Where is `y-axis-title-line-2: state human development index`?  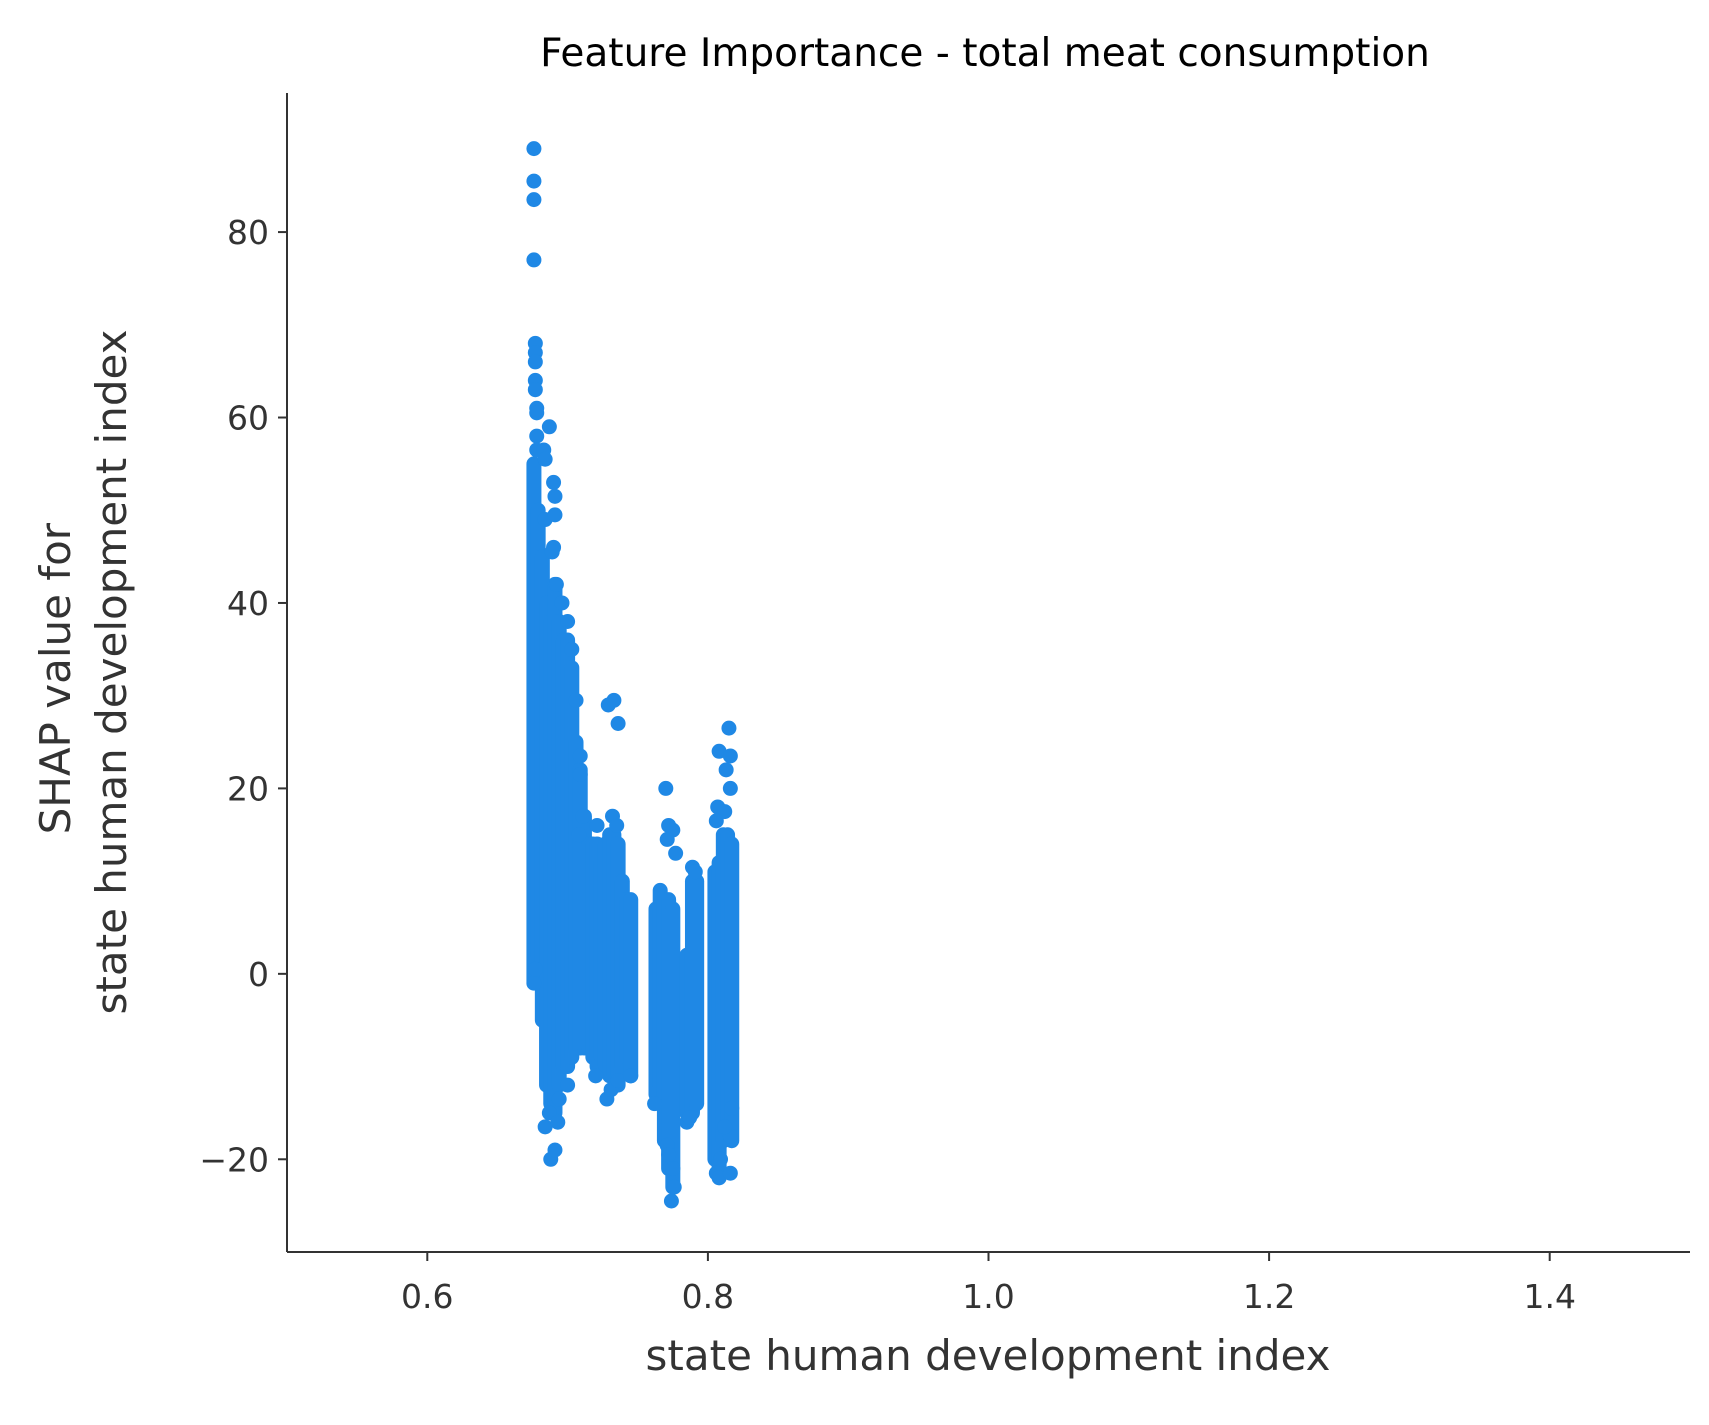
y-axis-title-line-2: state human development index is located at coordinates (111, 672).